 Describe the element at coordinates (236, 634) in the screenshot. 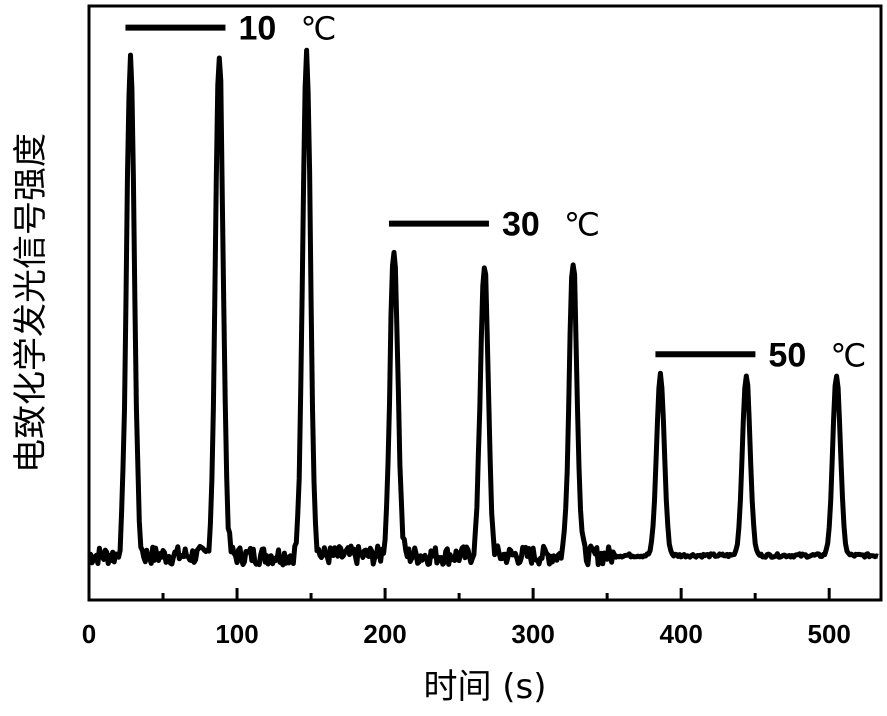

I see `x-tick-label: 100` at that location.